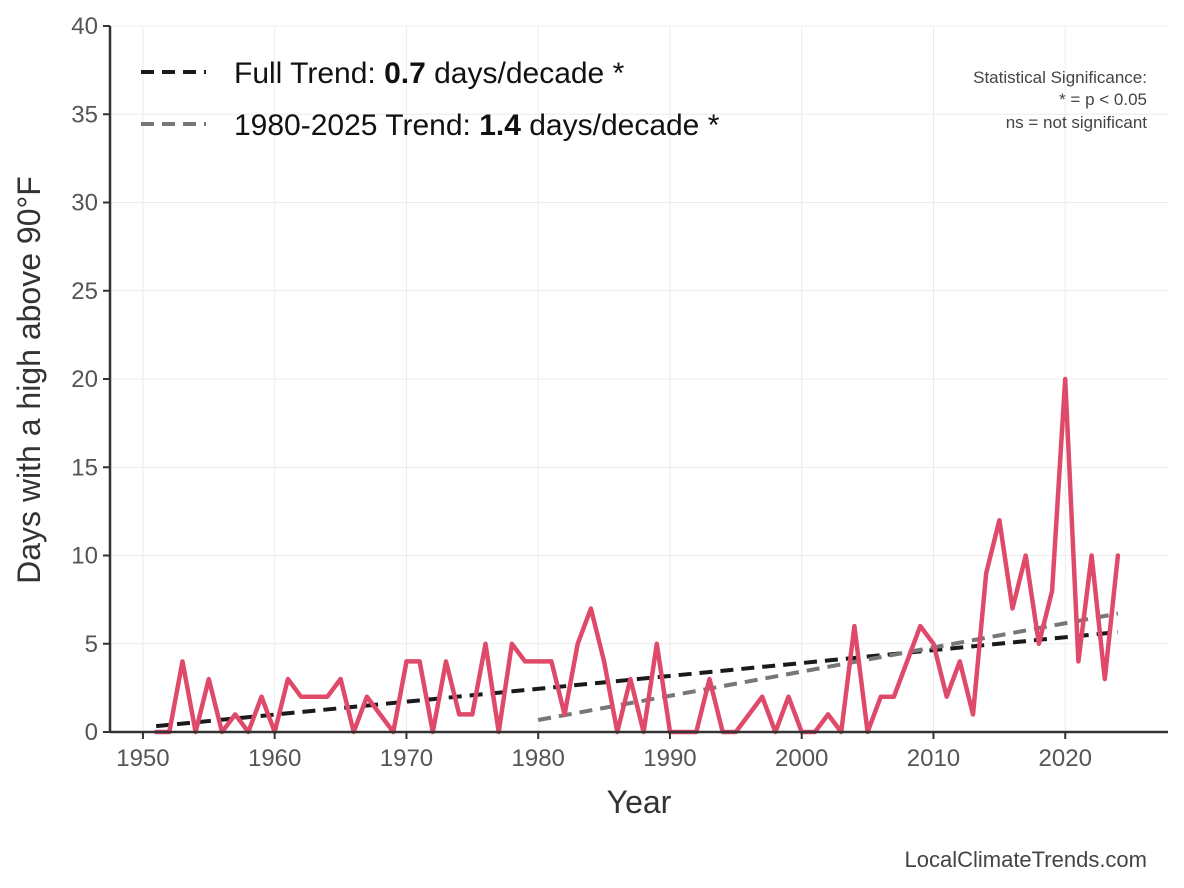 The width and height of the screenshot is (1184, 888). Describe the element at coordinates (1077, 122) in the screenshot. I see `significance-ns: ns = not significant` at that location.